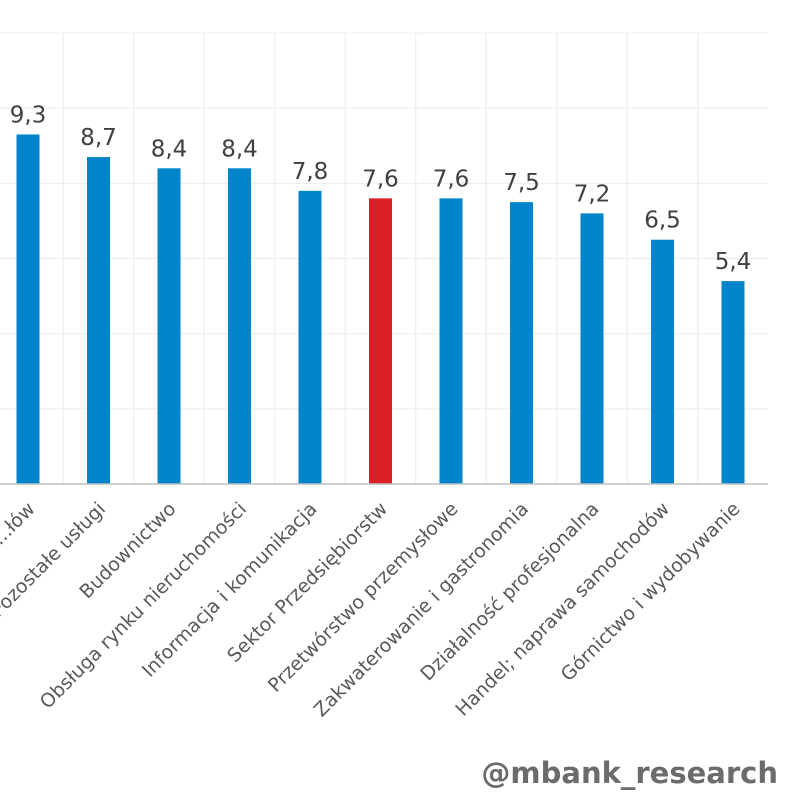  I want to click on bar-value-label: 5,4, so click(733, 262).